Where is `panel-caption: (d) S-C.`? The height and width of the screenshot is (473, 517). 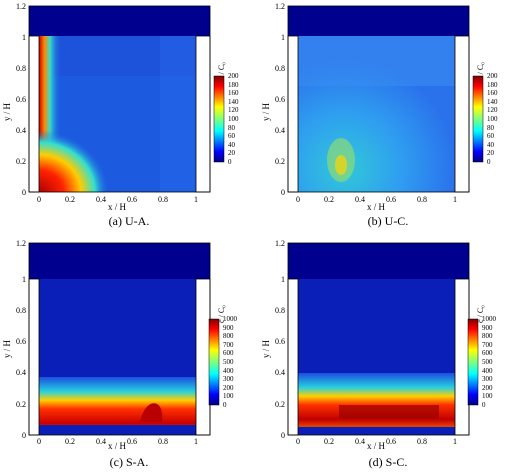
panel-caption: (d) S-C. is located at coordinates (388, 462).